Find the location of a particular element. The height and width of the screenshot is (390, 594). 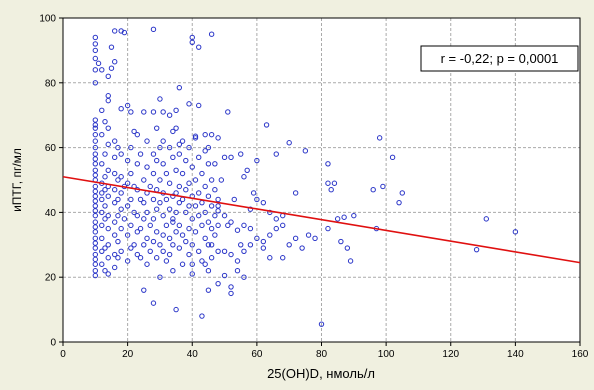

y-axis-title: иПТГ, пг/мл is located at coordinates (17, 180).